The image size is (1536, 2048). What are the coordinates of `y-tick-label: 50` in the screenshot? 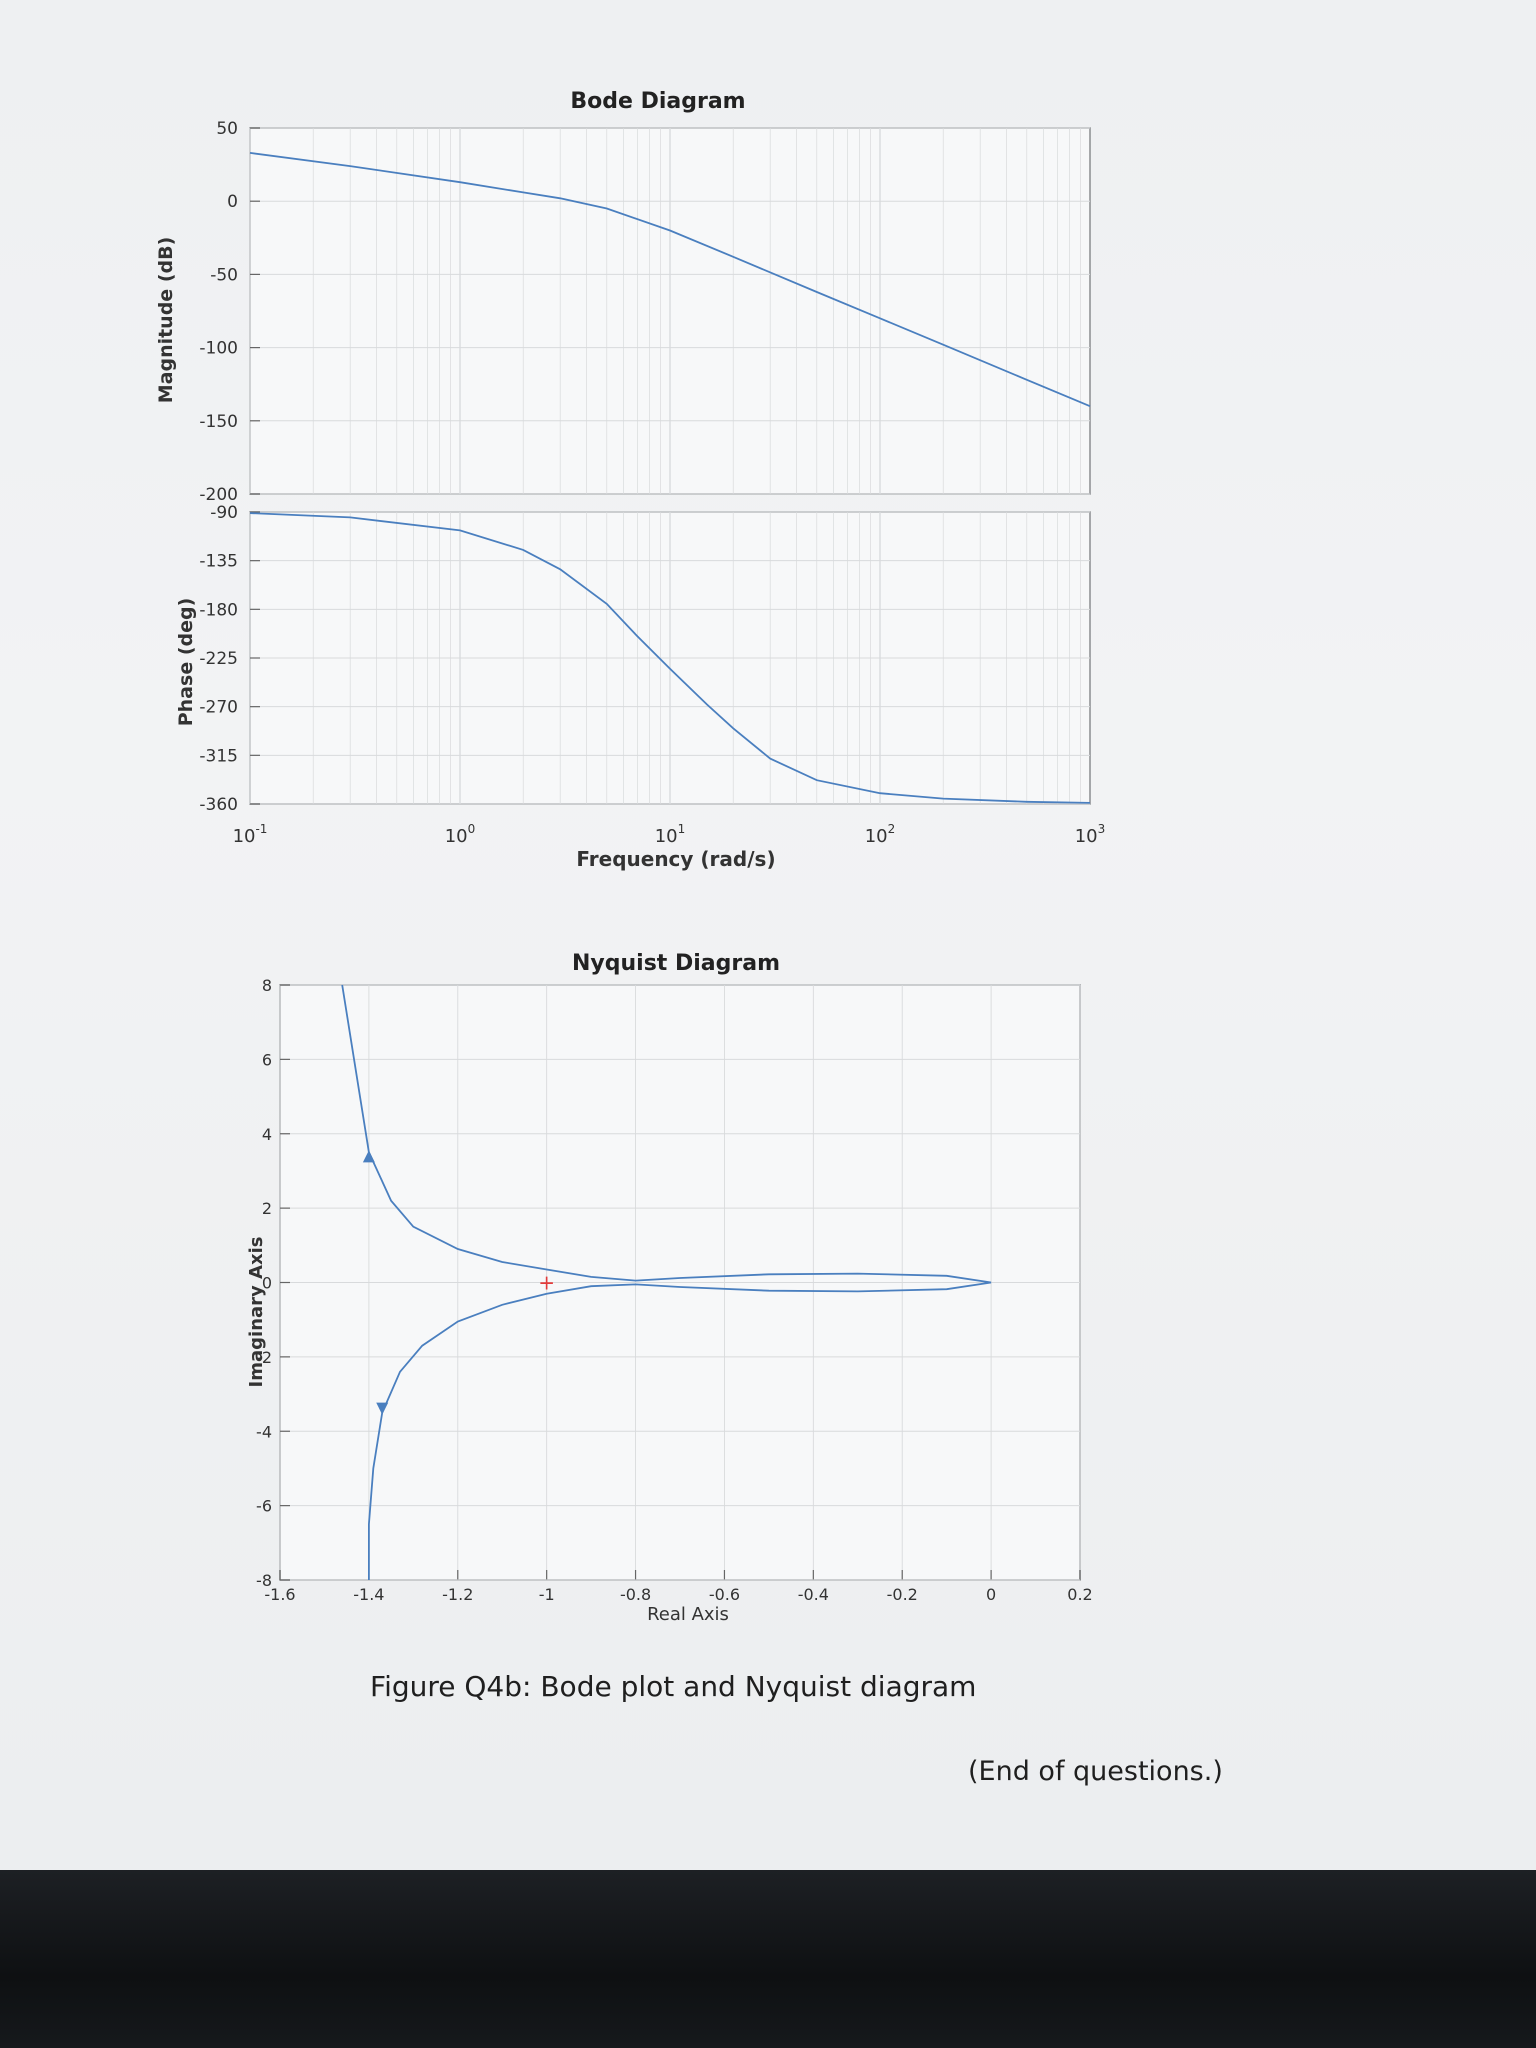 It's located at (227, 129).